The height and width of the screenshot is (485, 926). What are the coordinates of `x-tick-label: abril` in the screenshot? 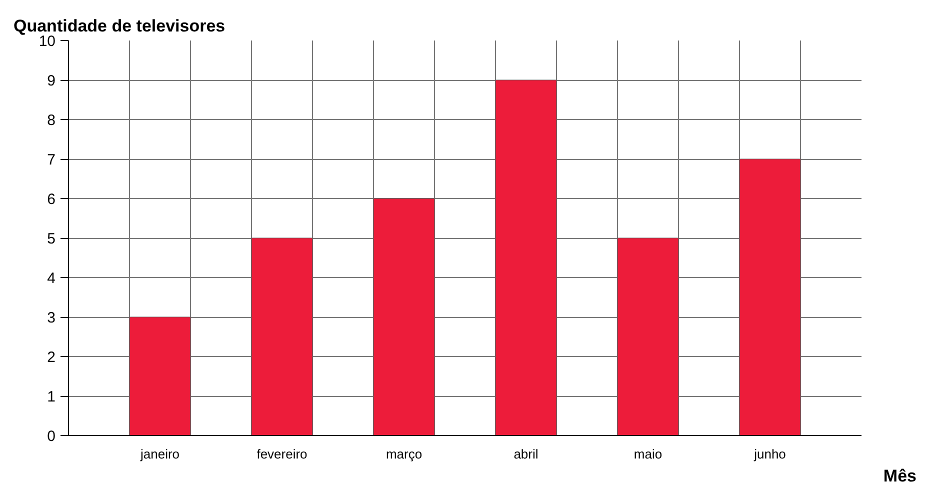 It's located at (526, 454).